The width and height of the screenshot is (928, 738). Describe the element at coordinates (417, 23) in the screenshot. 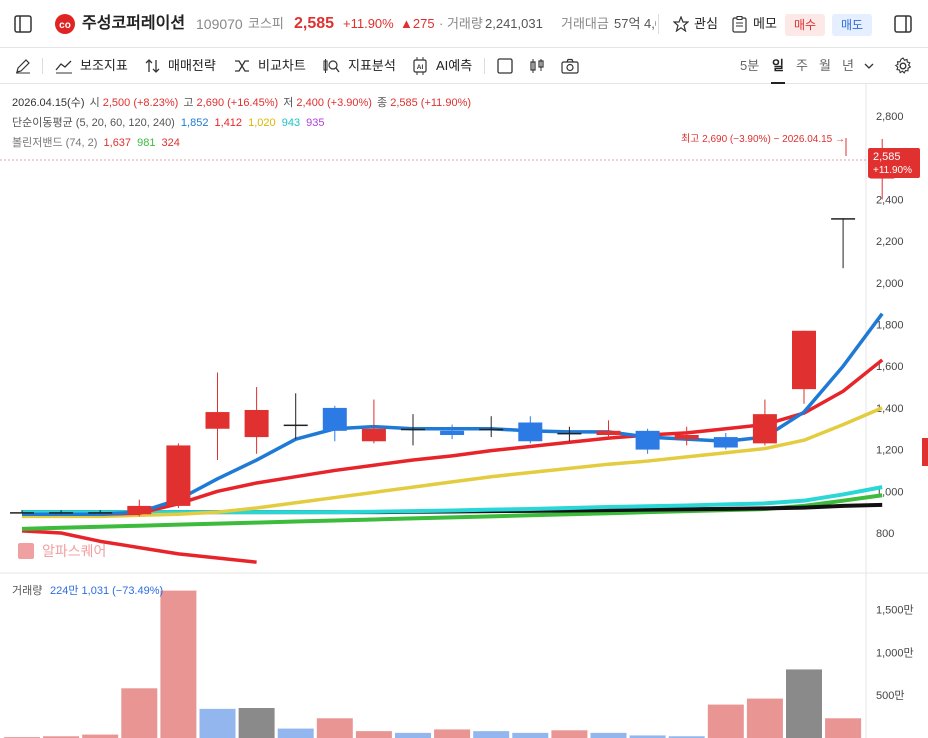

I see `change-abs: ▲275` at that location.